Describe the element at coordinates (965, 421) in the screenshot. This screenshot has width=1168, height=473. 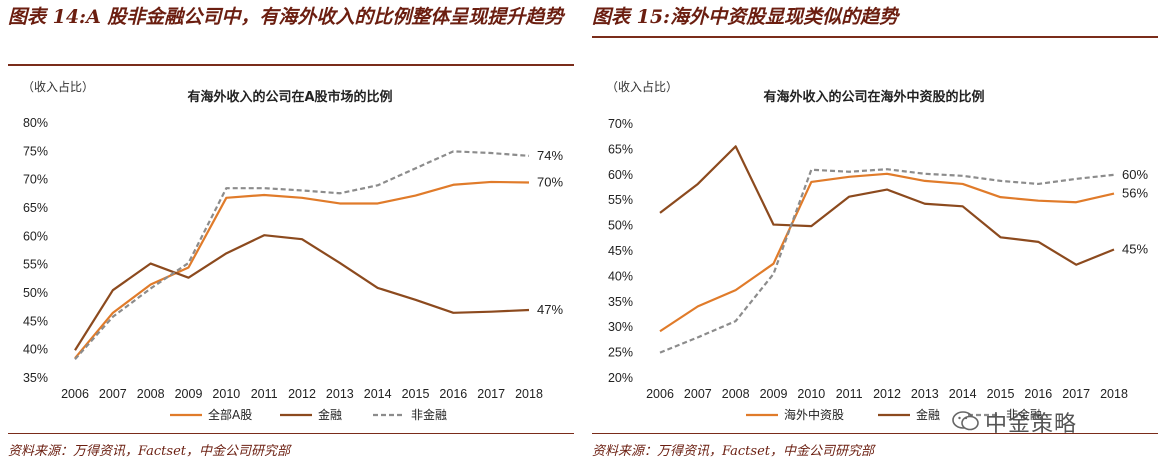
I see `wechat-icon` at that location.